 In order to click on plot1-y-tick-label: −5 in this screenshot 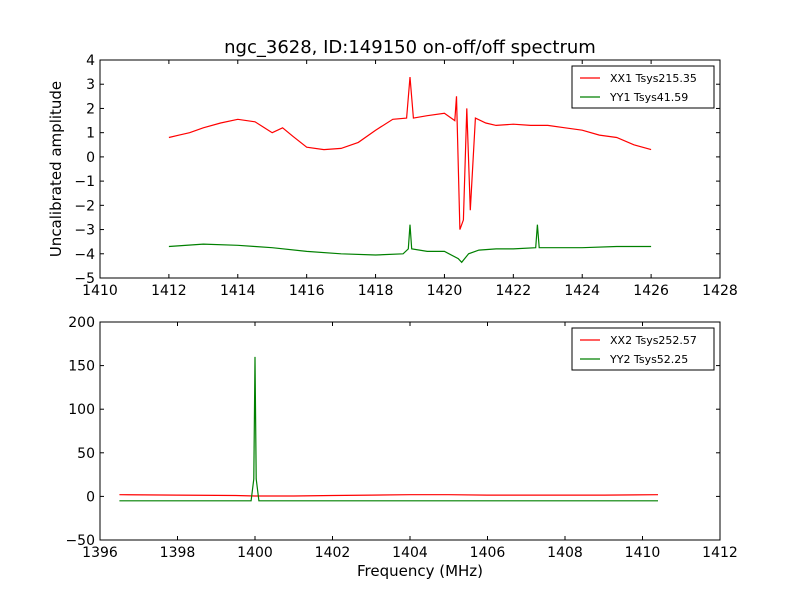, I will do `click(84, 279)`.